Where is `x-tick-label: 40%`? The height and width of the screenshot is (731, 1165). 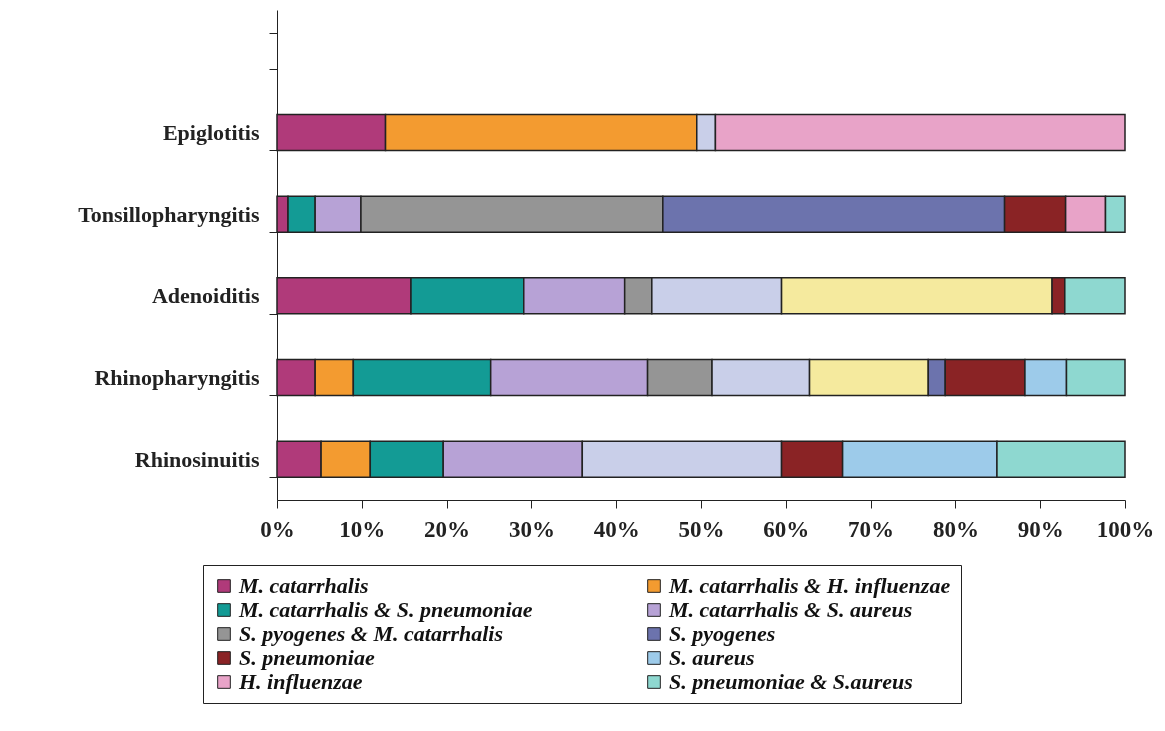 x-tick-label: 40% is located at coordinates (616, 529).